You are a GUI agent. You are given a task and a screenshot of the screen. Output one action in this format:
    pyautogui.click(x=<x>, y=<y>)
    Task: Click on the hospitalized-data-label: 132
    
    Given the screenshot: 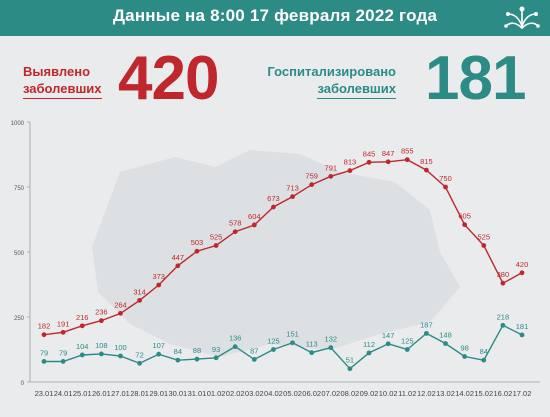 What is the action you would take?
    pyautogui.click(x=331, y=339)
    